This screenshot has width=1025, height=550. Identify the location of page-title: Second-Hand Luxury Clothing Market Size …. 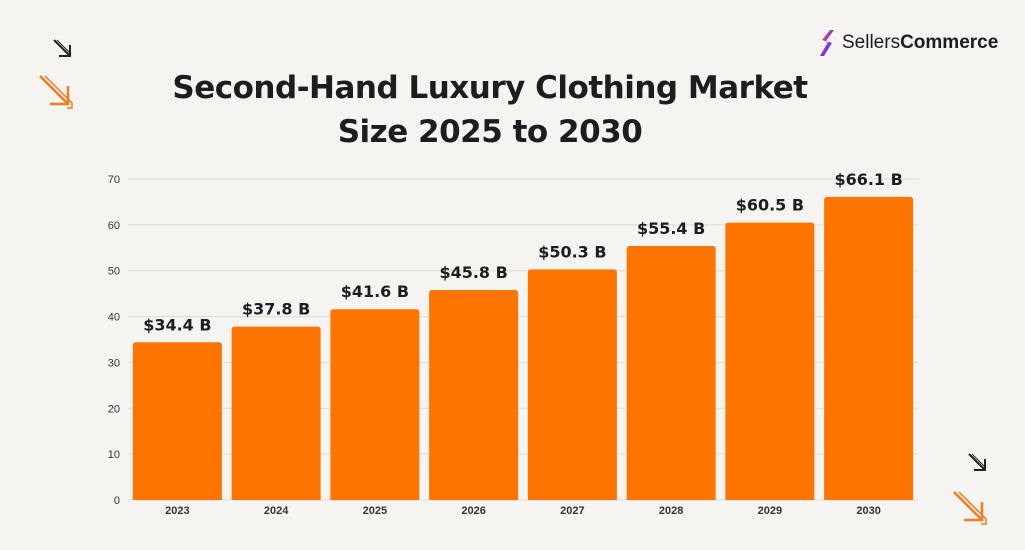
(490, 110).